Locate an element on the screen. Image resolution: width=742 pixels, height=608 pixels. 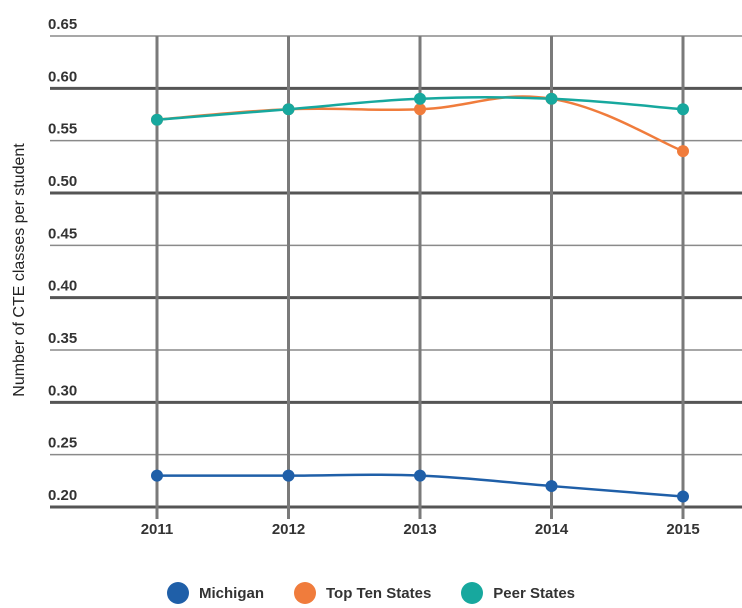
data-point-michigan-2011 is located at coordinates (157, 475).